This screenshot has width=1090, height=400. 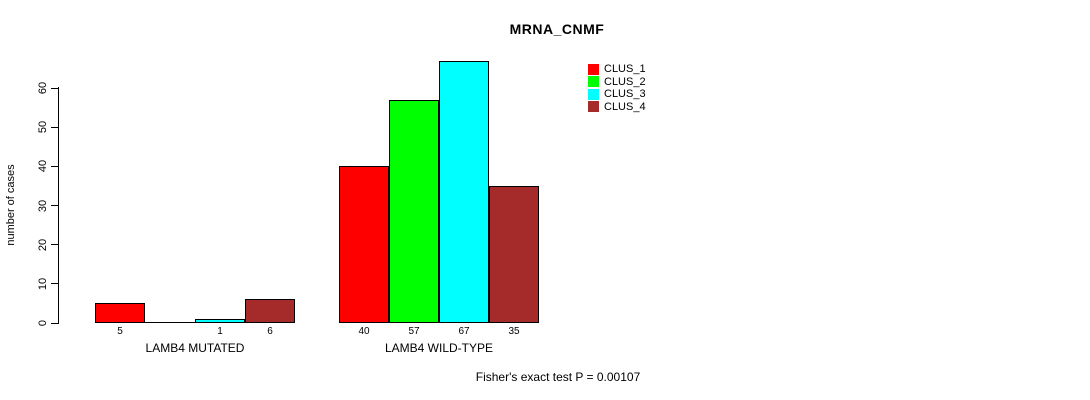 What do you see at coordinates (220, 331) in the screenshot?
I see `bar-value-label: 1` at bounding box center [220, 331].